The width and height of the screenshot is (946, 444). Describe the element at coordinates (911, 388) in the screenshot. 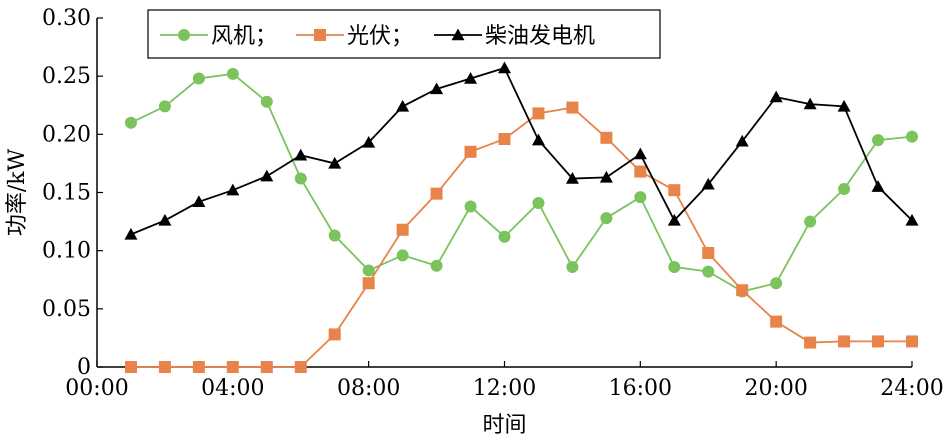

I see `x-tick-label: 24:00` at that location.